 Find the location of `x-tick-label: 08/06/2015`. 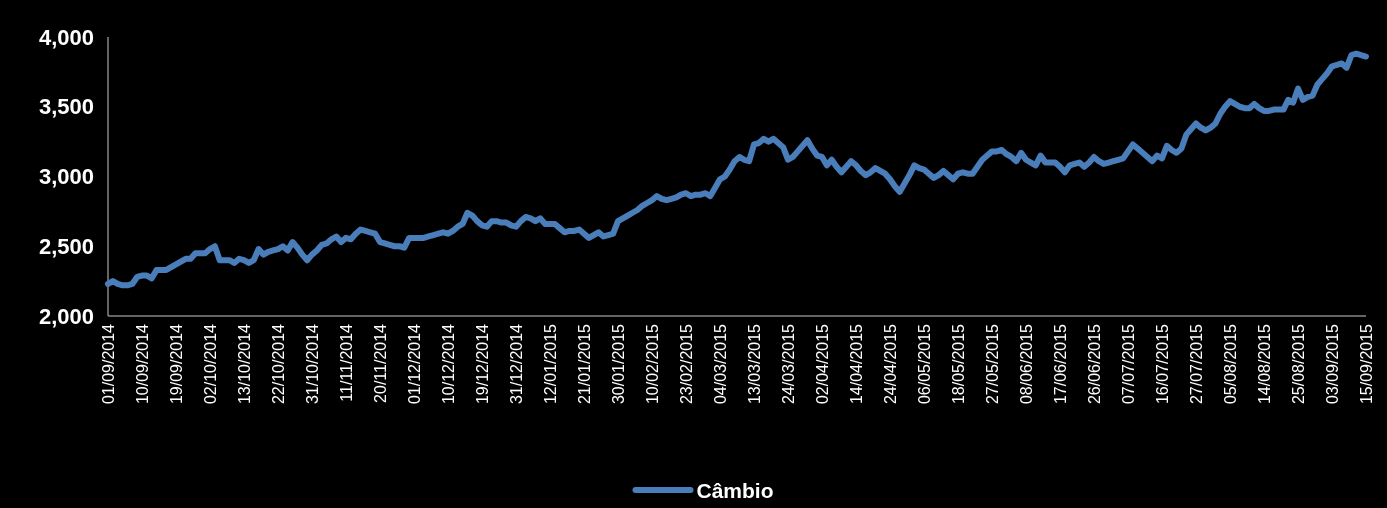

x-tick-label: 08/06/2015 is located at coordinates (1026, 364).